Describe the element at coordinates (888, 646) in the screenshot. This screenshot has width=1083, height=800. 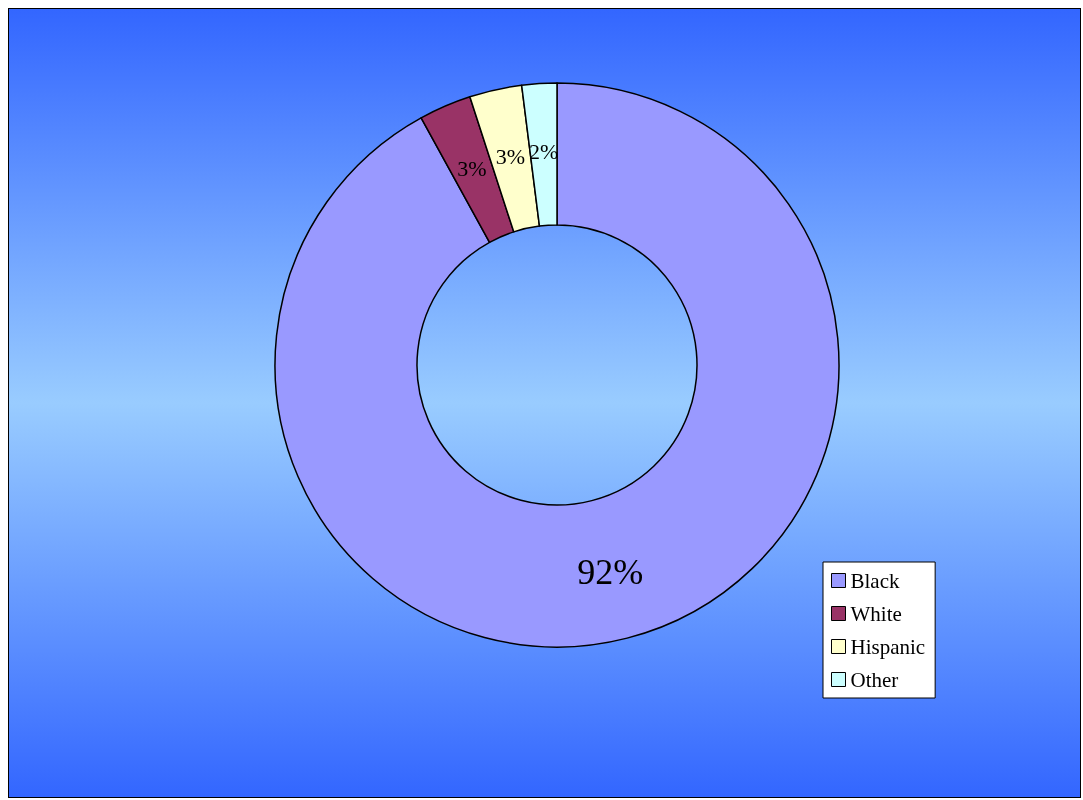
I see `legend-label: Hispanic` at that location.